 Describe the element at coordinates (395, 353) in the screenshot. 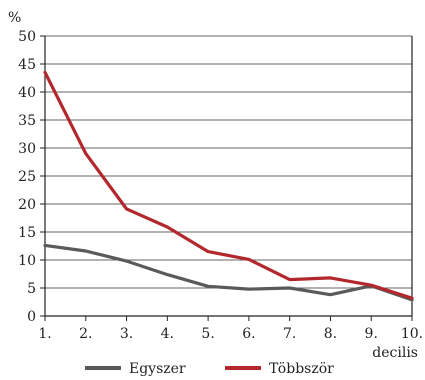

I see `x-axis-label: decilis` at that location.